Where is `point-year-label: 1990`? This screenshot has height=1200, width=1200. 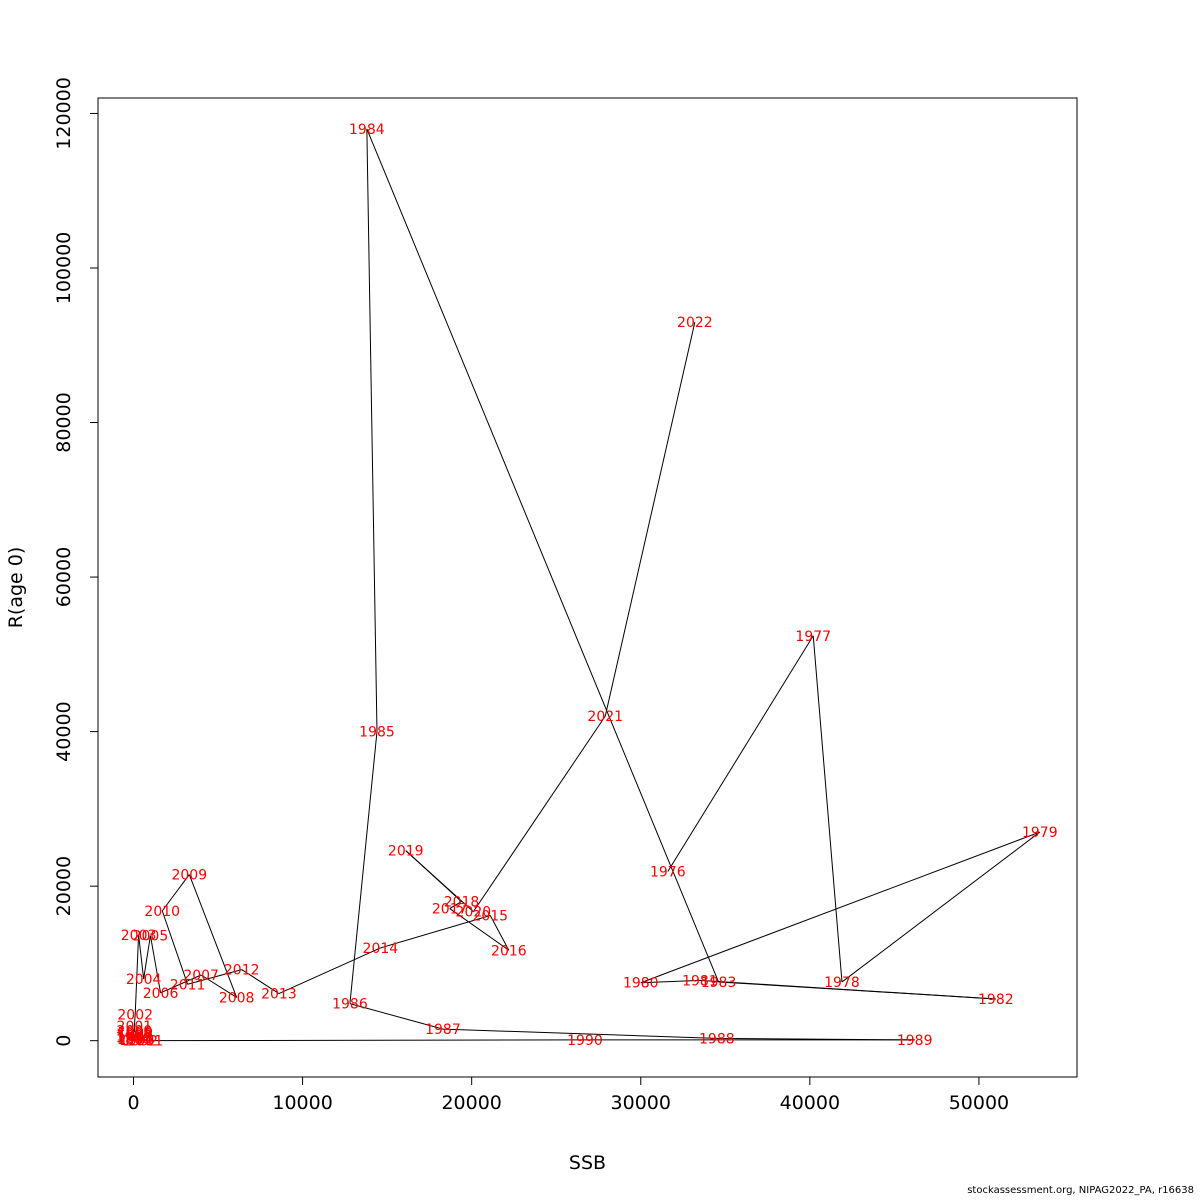
point-year-label: 1990 is located at coordinates (585, 1041).